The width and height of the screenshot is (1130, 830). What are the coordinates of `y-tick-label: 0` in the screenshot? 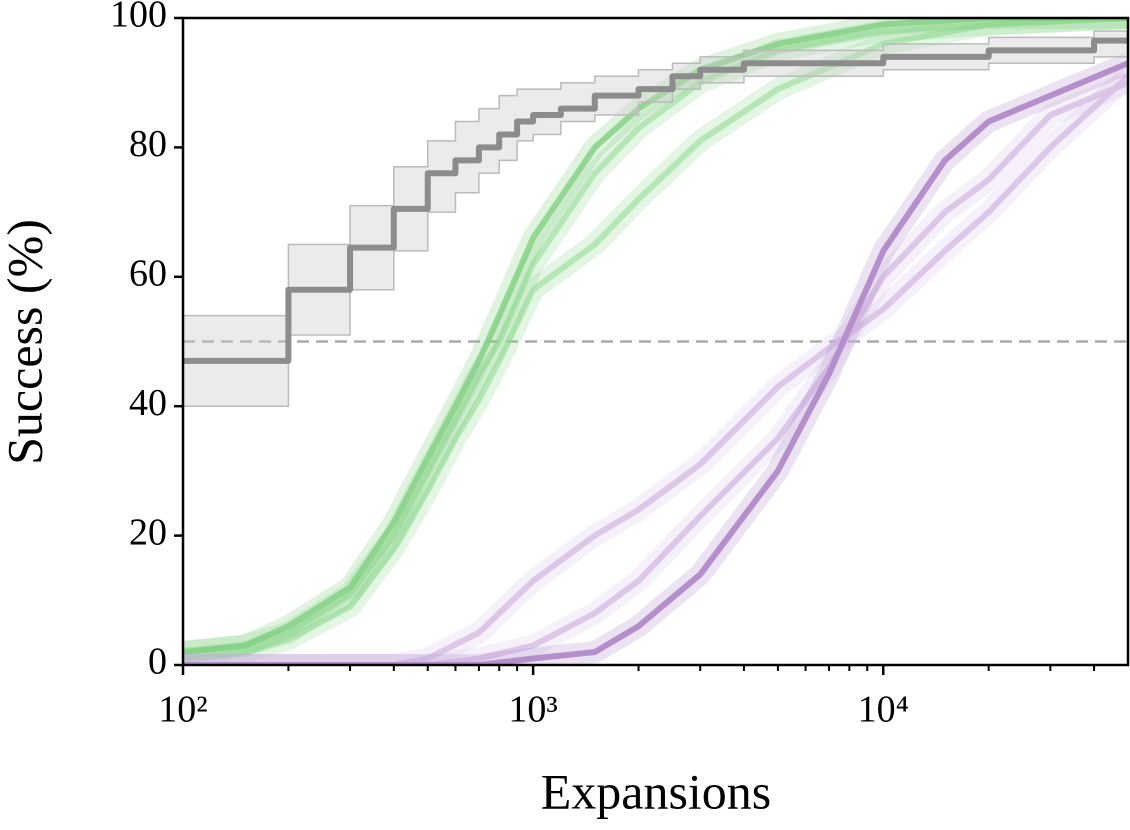 It's located at (157, 662).